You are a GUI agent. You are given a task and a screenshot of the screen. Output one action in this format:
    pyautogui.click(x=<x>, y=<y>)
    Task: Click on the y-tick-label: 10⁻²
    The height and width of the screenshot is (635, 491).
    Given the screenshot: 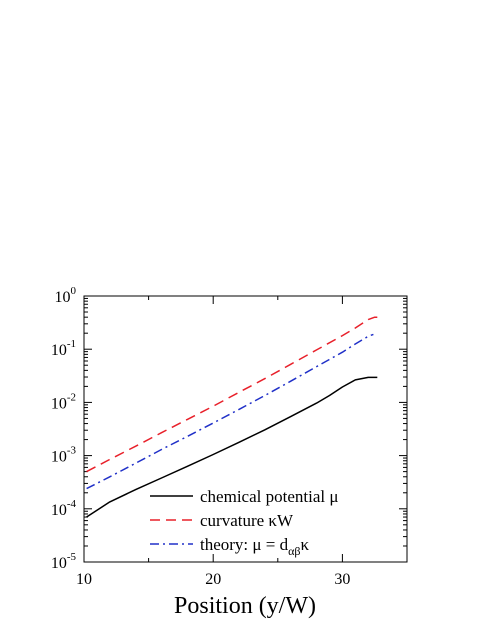 What is the action you would take?
    pyautogui.click(x=63, y=401)
    